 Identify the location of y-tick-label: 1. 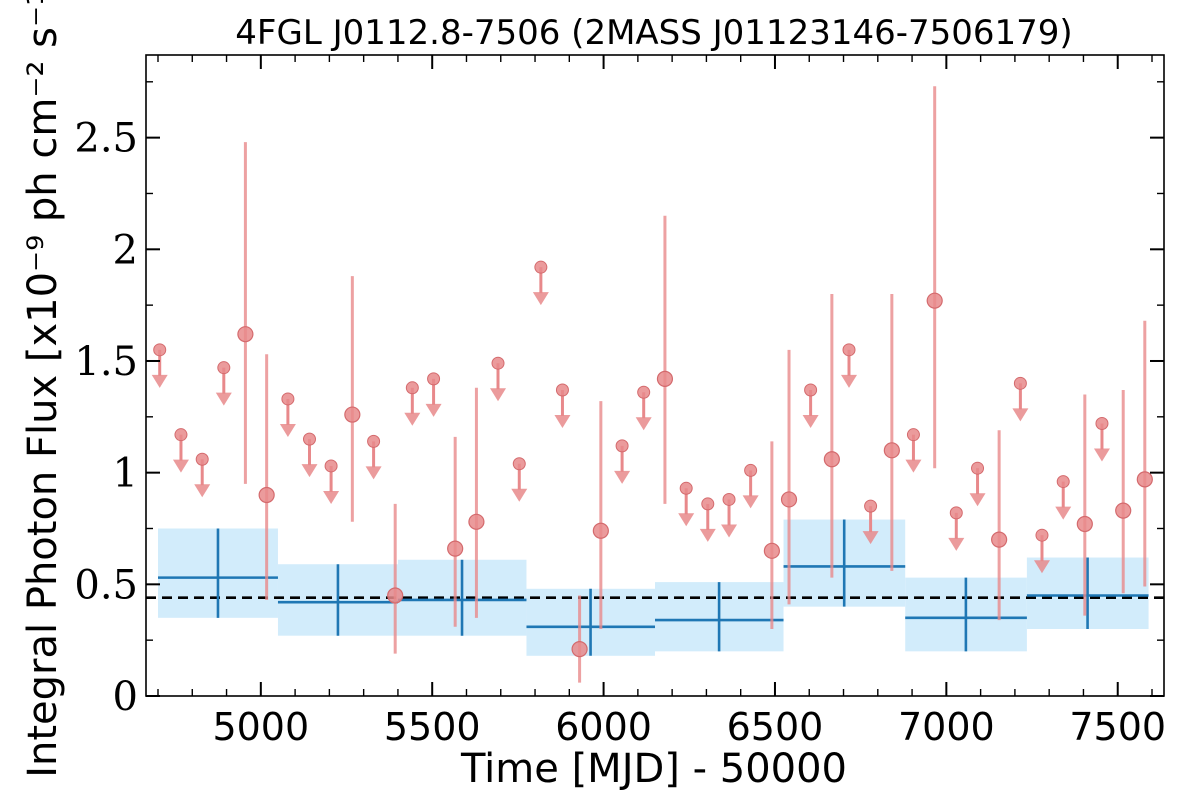
(125, 474).